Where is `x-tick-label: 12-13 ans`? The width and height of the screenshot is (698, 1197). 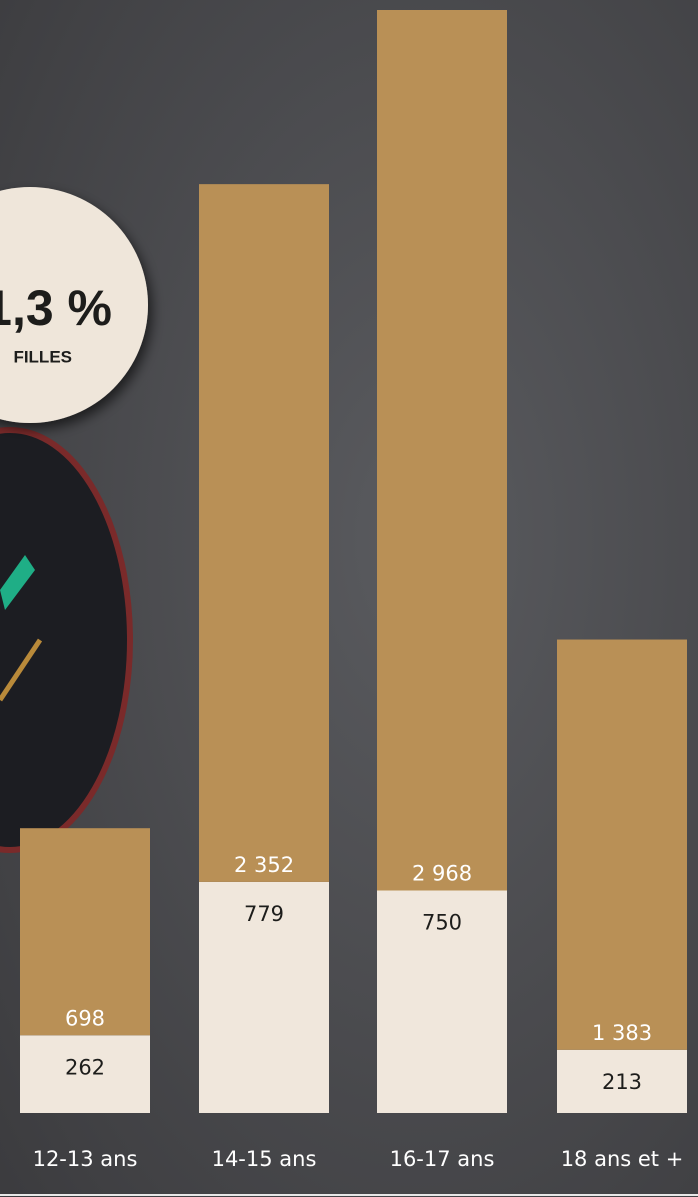 x-tick-label: 12-13 ans is located at coordinates (85, 1159).